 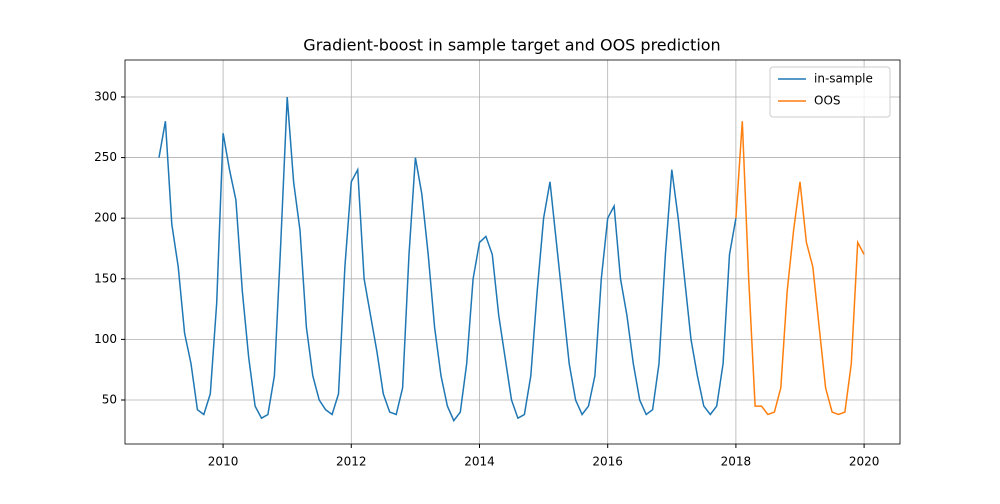 I want to click on y-tick-label: 100, so click(x=105, y=339).